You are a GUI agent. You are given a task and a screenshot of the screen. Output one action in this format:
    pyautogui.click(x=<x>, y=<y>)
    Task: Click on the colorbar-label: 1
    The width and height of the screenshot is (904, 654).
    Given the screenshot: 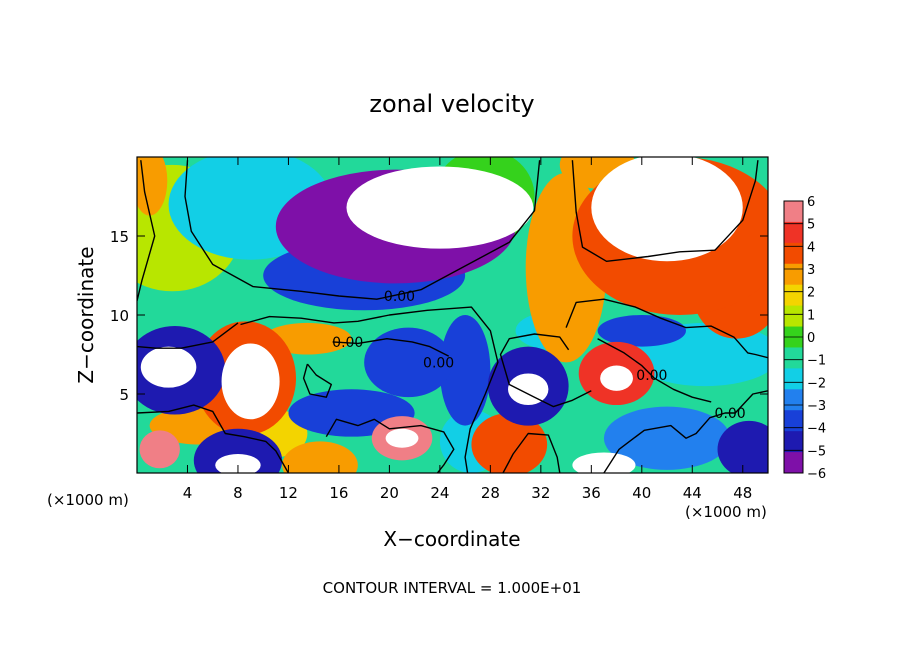 What is the action you would take?
    pyautogui.click(x=811, y=315)
    